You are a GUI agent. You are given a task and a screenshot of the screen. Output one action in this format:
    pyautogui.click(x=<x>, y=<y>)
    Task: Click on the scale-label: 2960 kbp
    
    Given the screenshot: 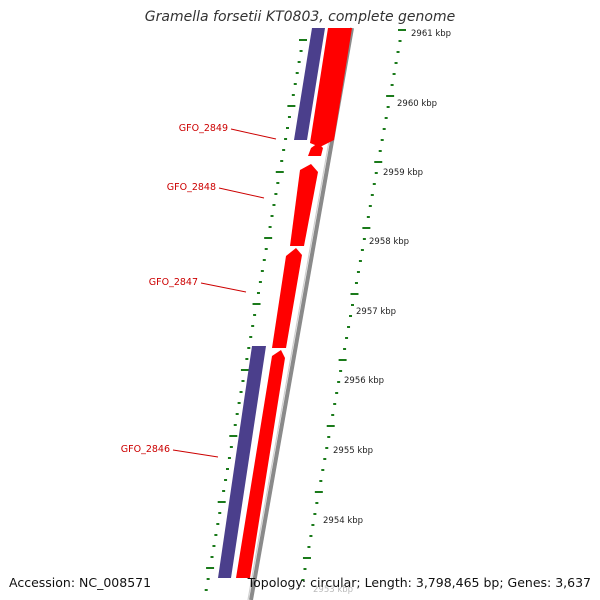 What is the action you would take?
    pyautogui.click(x=417, y=104)
    